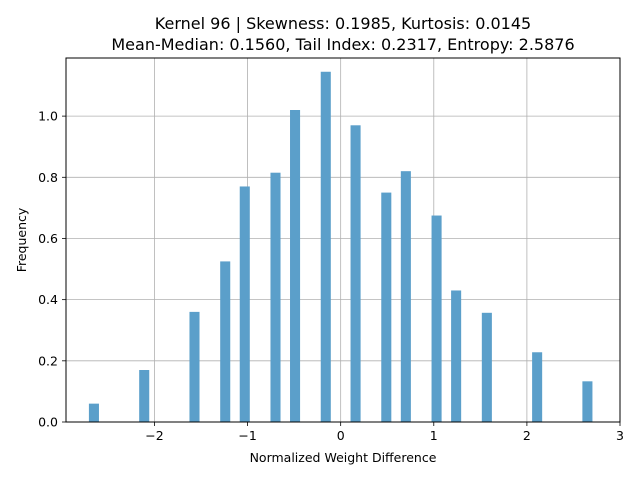 This screenshot has height=484, width=640. I want to click on x-tick-label: −2, so click(154, 435).